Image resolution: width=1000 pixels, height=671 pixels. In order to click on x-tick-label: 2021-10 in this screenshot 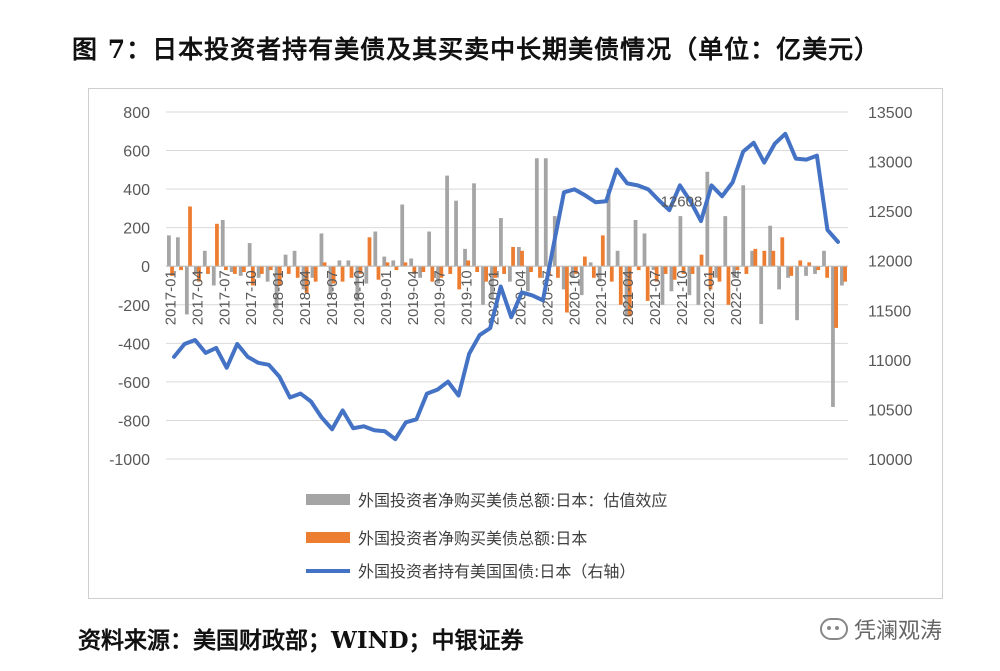, I will do `click(682, 297)`.